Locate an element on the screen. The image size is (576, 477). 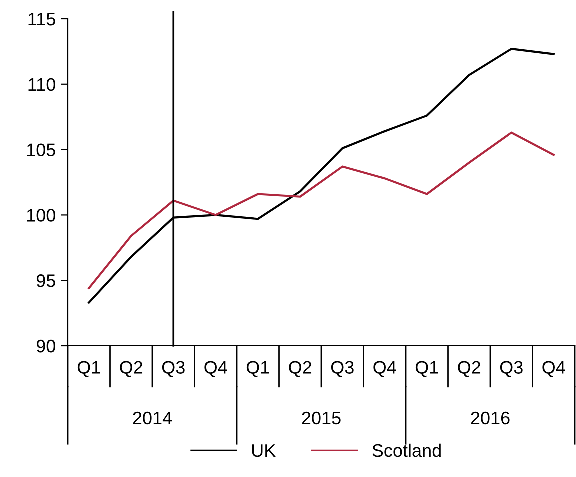
text: 2015 is located at coordinates (321, 418).